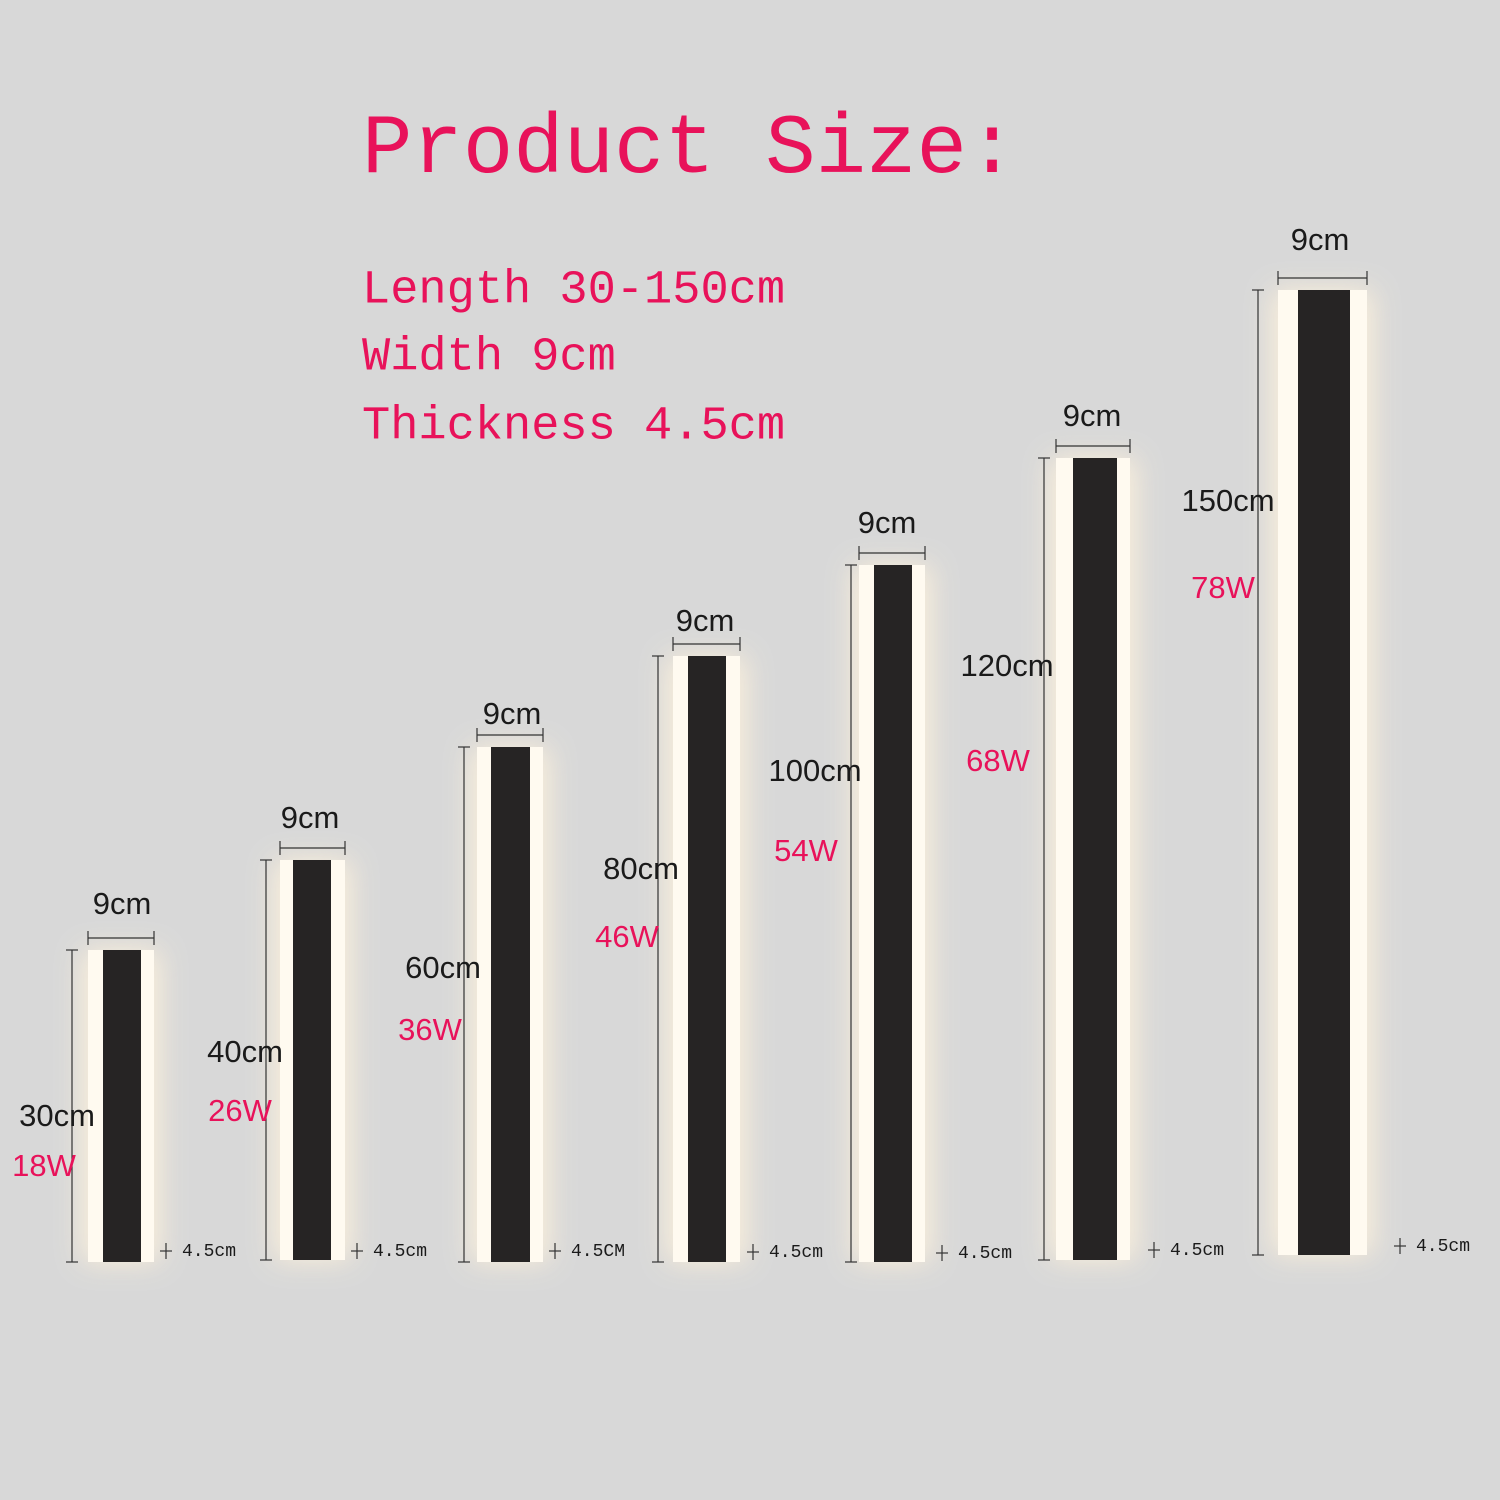 Image resolution: width=1500 pixels, height=1500 pixels. What do you see at coordinates (998, 760) in the screenshot?
I see `power-label: 68W` at bounding box center [998, 760].